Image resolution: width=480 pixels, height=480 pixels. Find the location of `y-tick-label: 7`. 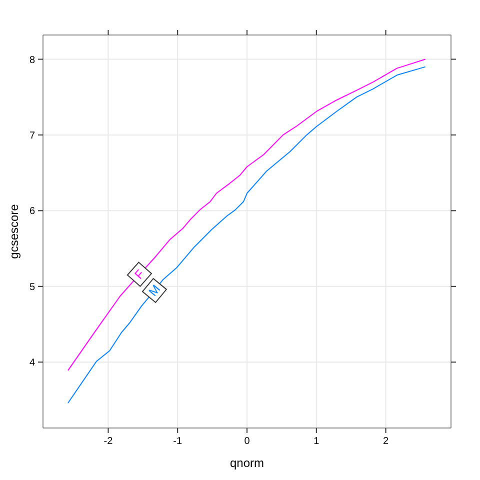

y-tick-label: 7 is located at coordinates (32, 136).